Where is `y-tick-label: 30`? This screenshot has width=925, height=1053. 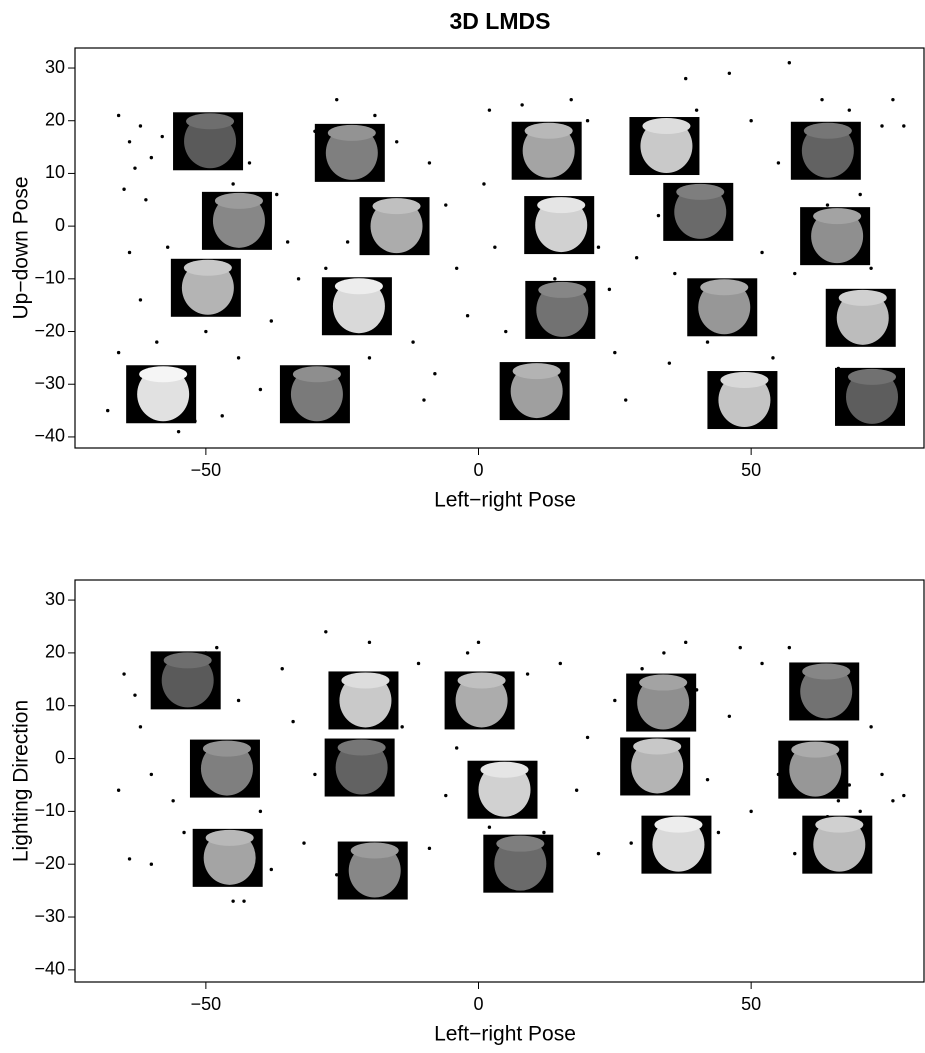 y-tick-label: 30 is located at coordinates (55, 67).